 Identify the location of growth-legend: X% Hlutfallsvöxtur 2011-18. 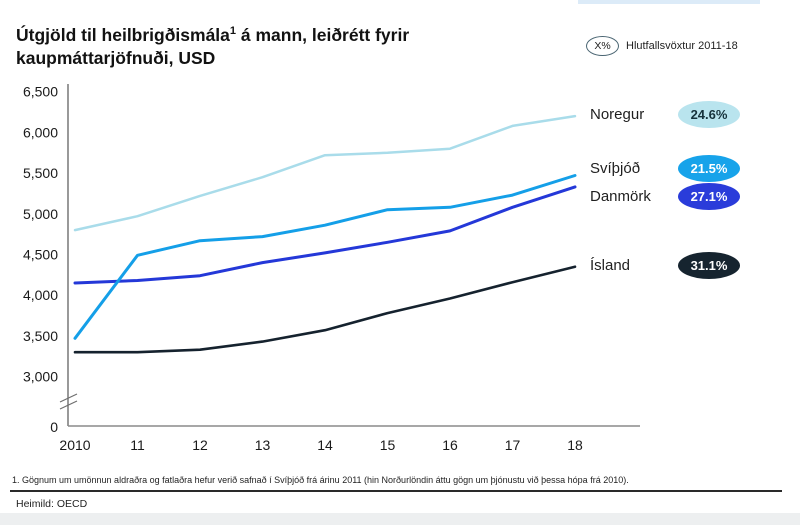
(662, 46).